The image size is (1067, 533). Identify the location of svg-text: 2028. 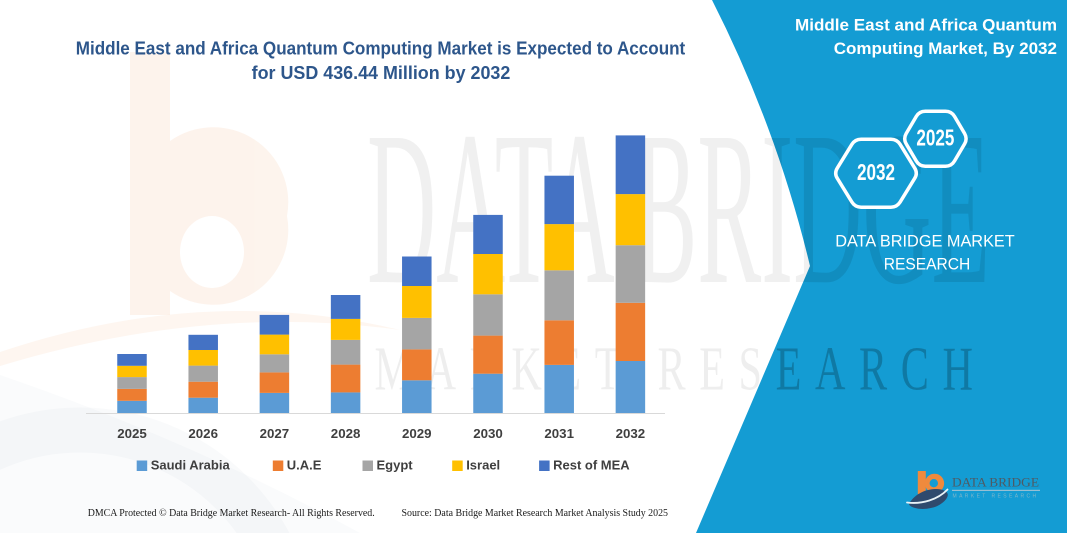
(346, 433).